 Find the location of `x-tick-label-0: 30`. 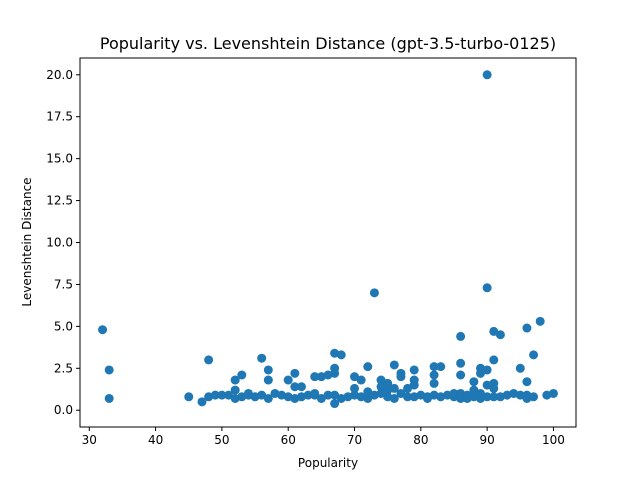

x-tick-label-0: 30 is located at coordinates (89, 440).